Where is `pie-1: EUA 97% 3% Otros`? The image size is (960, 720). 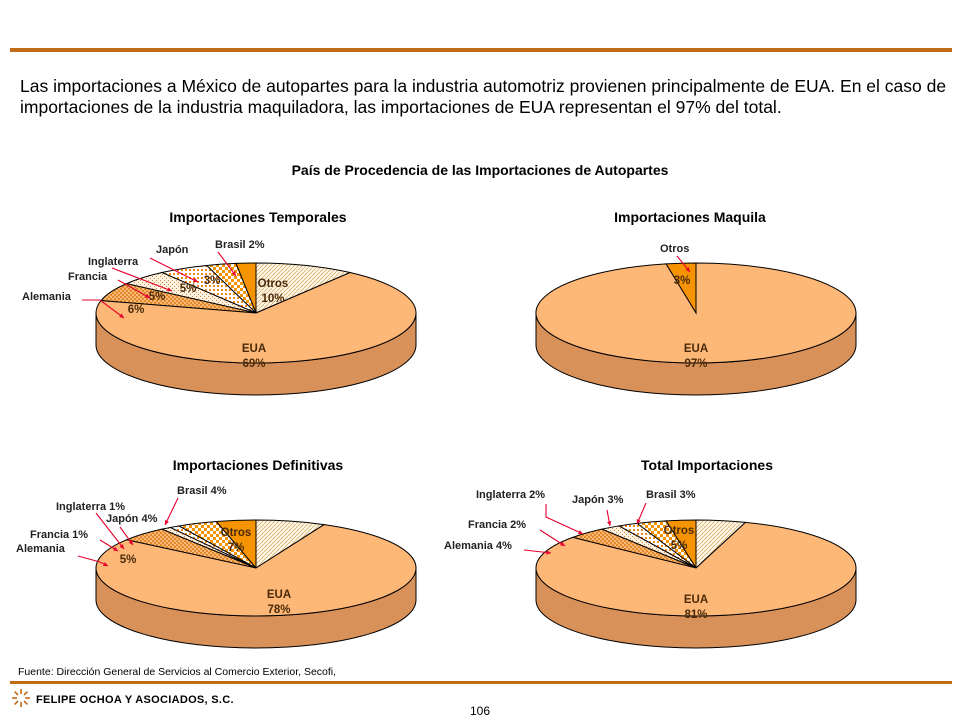
pie-1: EUA 97% 3% Otros is located at coordinates (696, 319).